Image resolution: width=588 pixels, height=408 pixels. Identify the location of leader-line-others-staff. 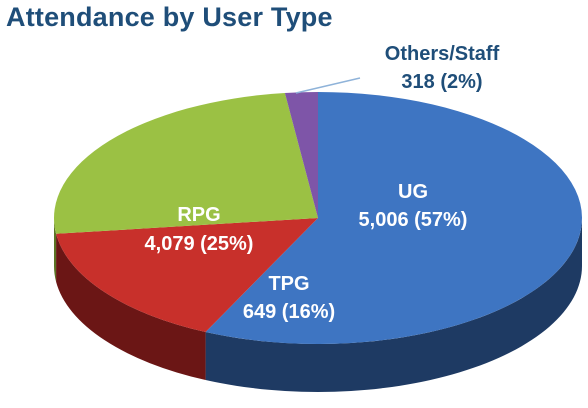
(328, 85).